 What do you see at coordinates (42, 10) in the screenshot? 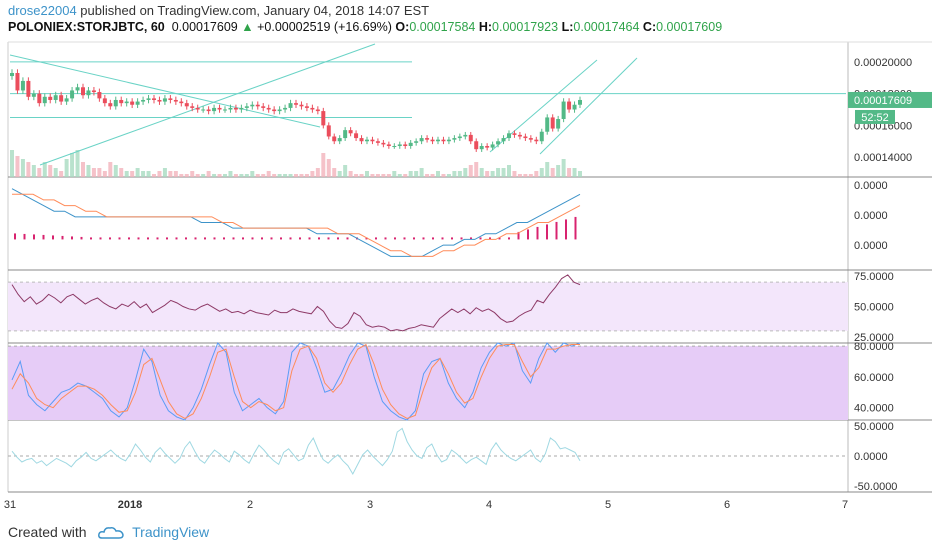
I see `author-name: drose22004` at bounding box center [42, 10].